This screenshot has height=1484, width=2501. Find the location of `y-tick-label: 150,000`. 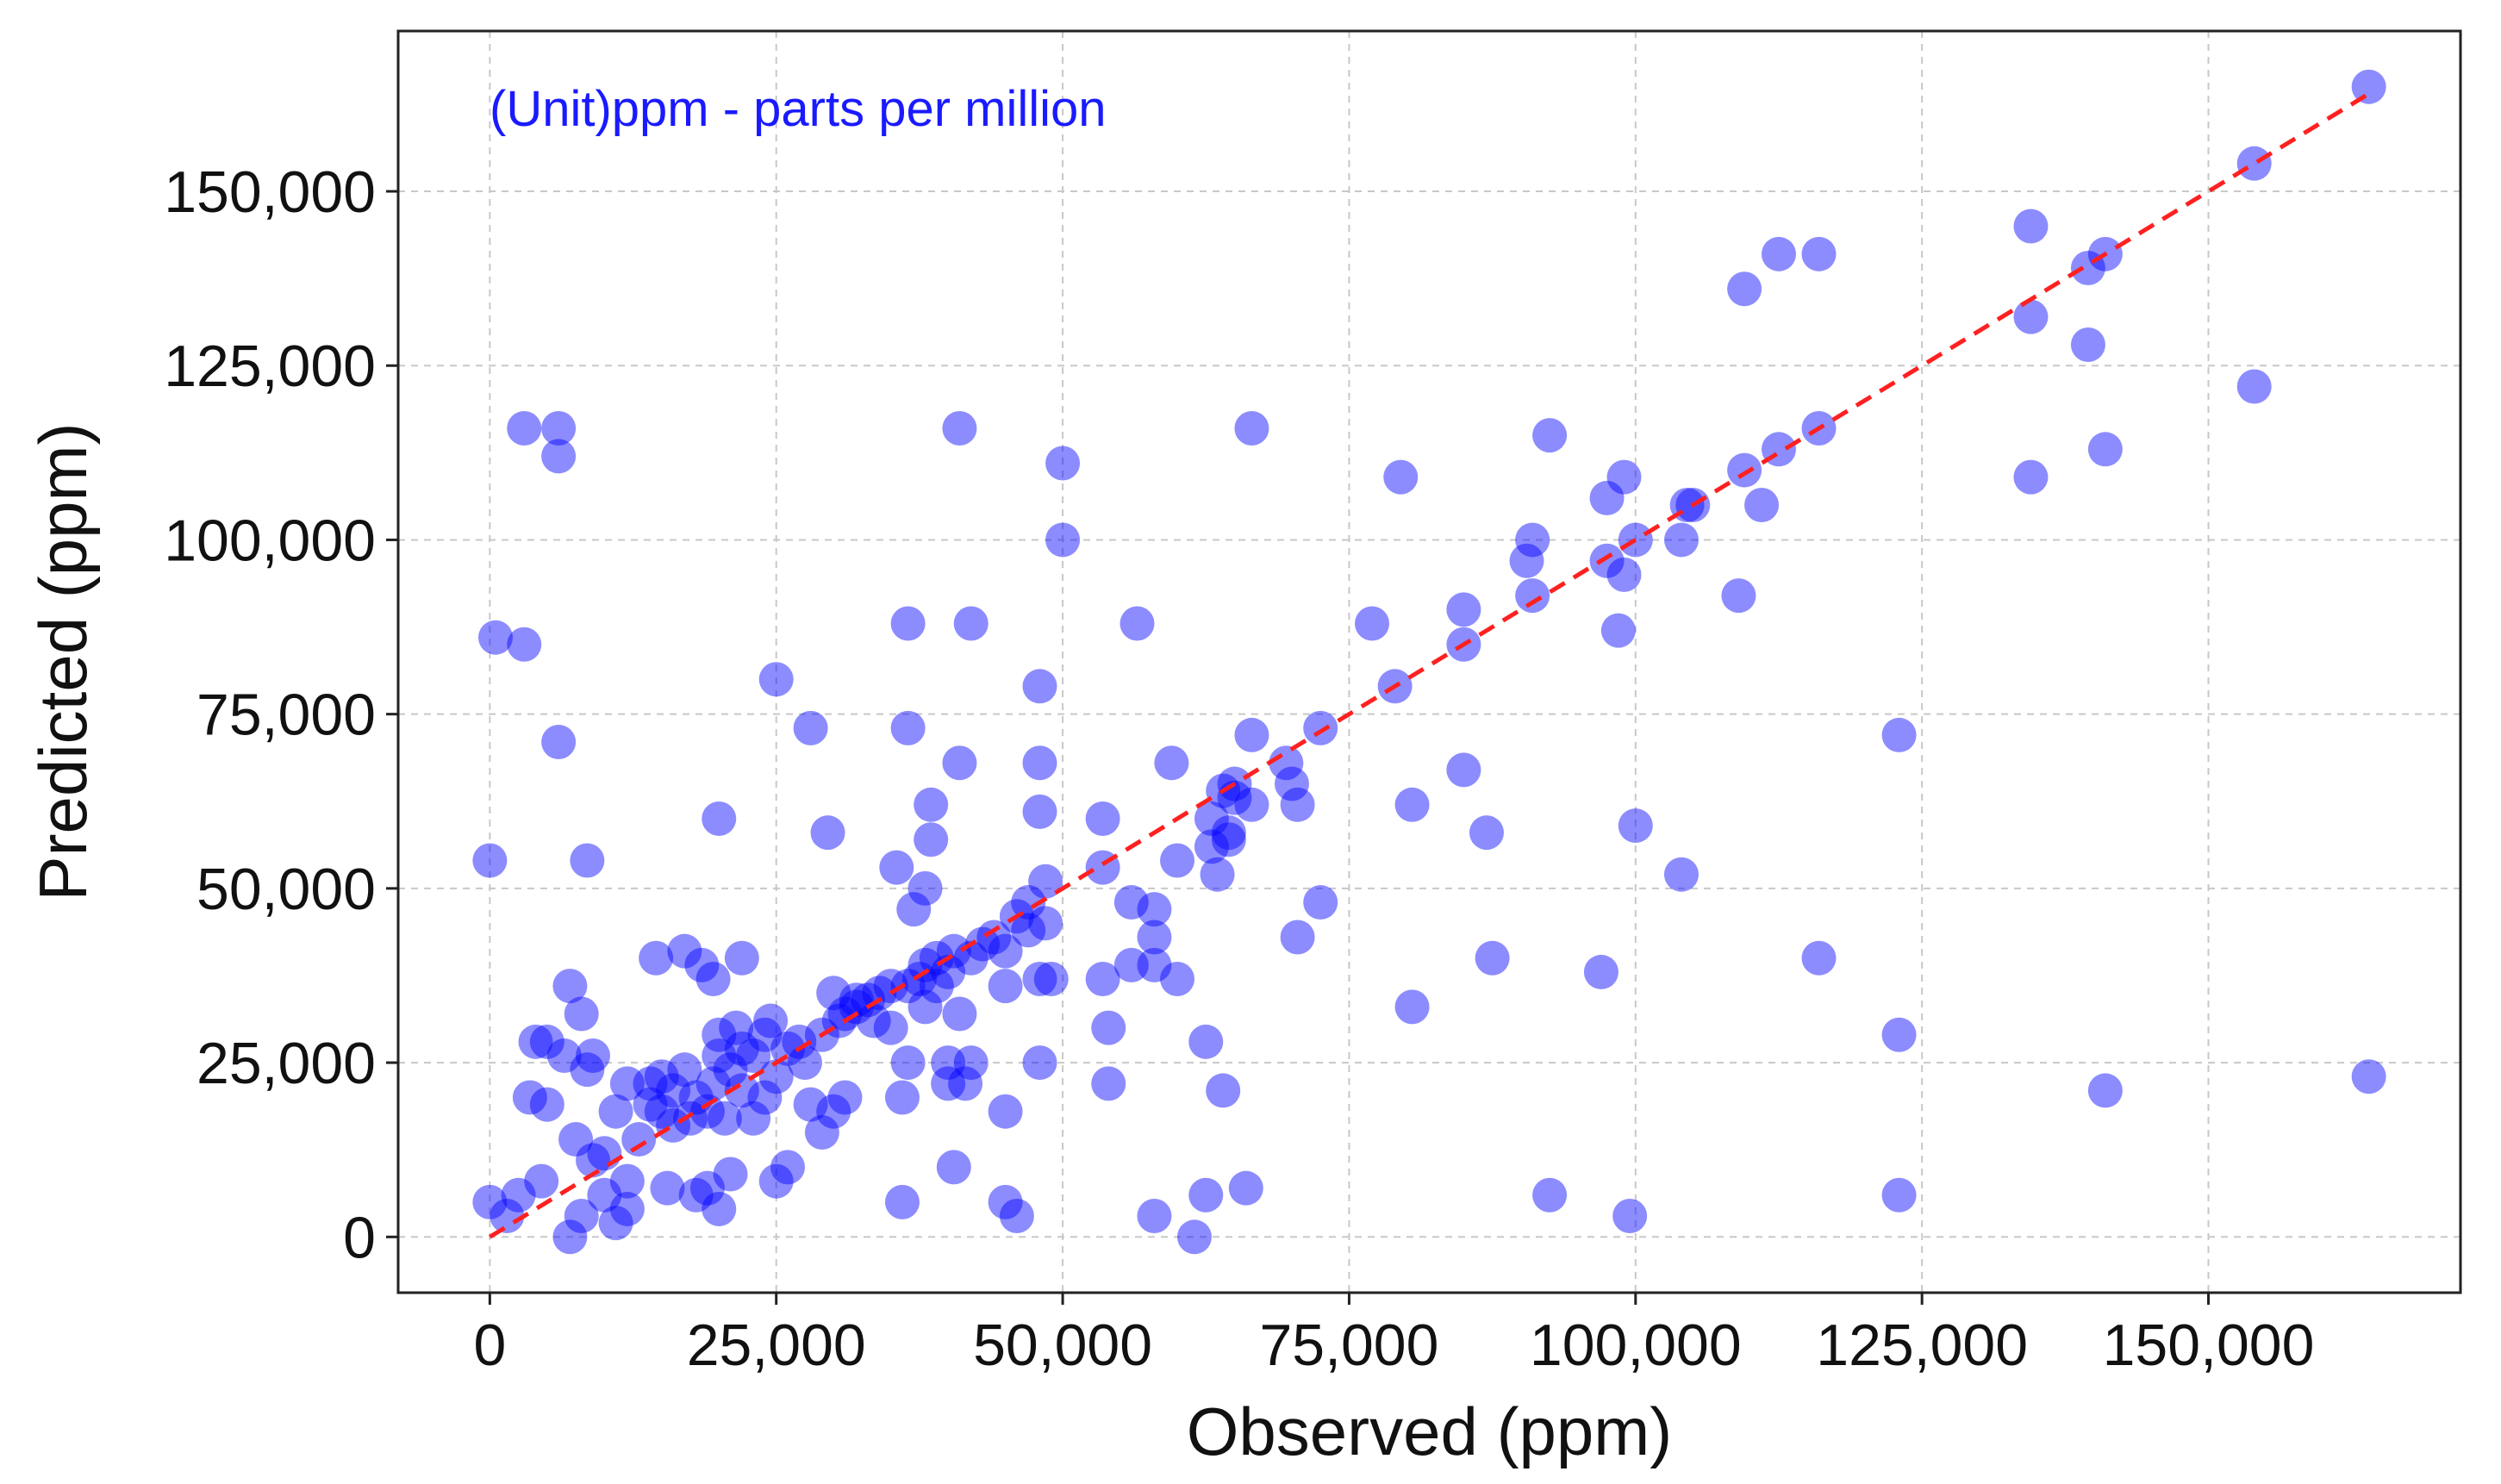

y-tick-label: 150,000 is located at coordinates (270, 192).